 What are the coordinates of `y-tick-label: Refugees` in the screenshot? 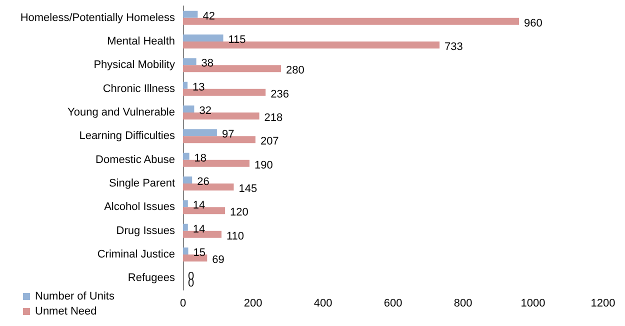 It's located at (152, 278).